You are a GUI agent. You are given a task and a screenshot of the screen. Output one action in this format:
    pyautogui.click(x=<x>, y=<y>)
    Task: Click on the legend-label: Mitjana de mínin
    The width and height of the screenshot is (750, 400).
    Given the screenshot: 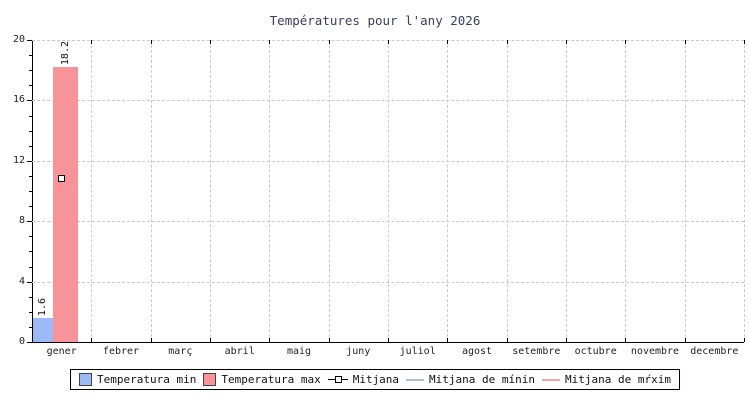 What is the action you would take?
    pyautogui.click(x=482, y=379)
    